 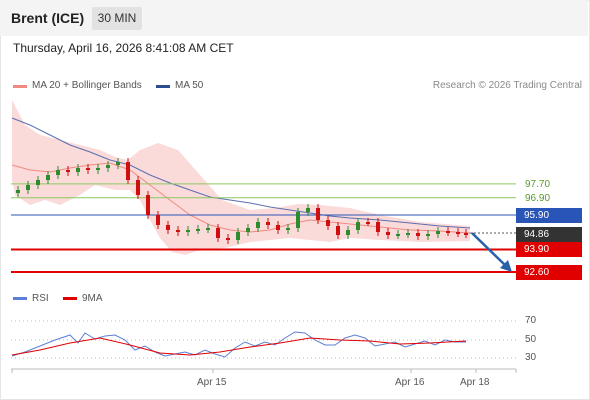 I want to click on resistance-1-label: 96.90, so click(x=538, y=198).